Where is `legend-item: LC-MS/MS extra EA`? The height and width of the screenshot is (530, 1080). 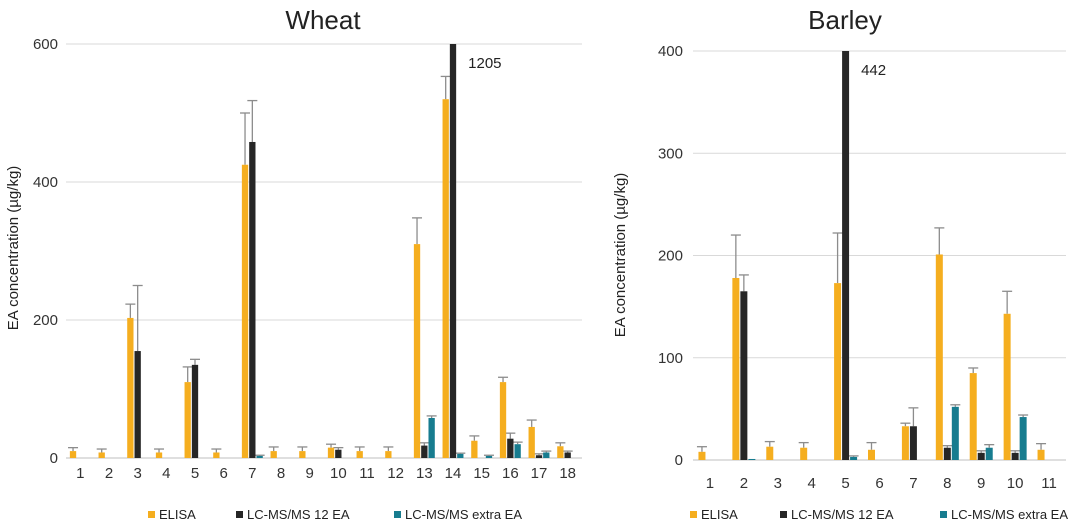
legend-item: LC-MS/MS extra EA is located at coordinates (1004, 514).